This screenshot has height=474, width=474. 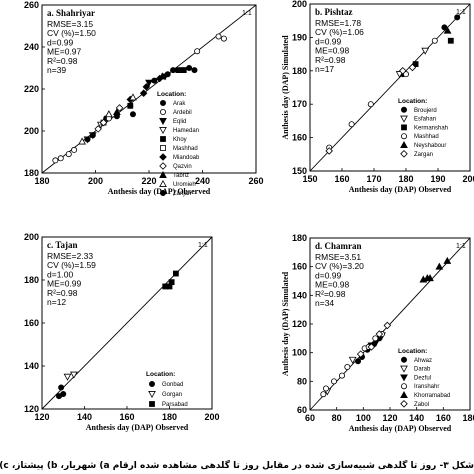 I want to click on stat-line: n=34, so click(x=324, y=303).